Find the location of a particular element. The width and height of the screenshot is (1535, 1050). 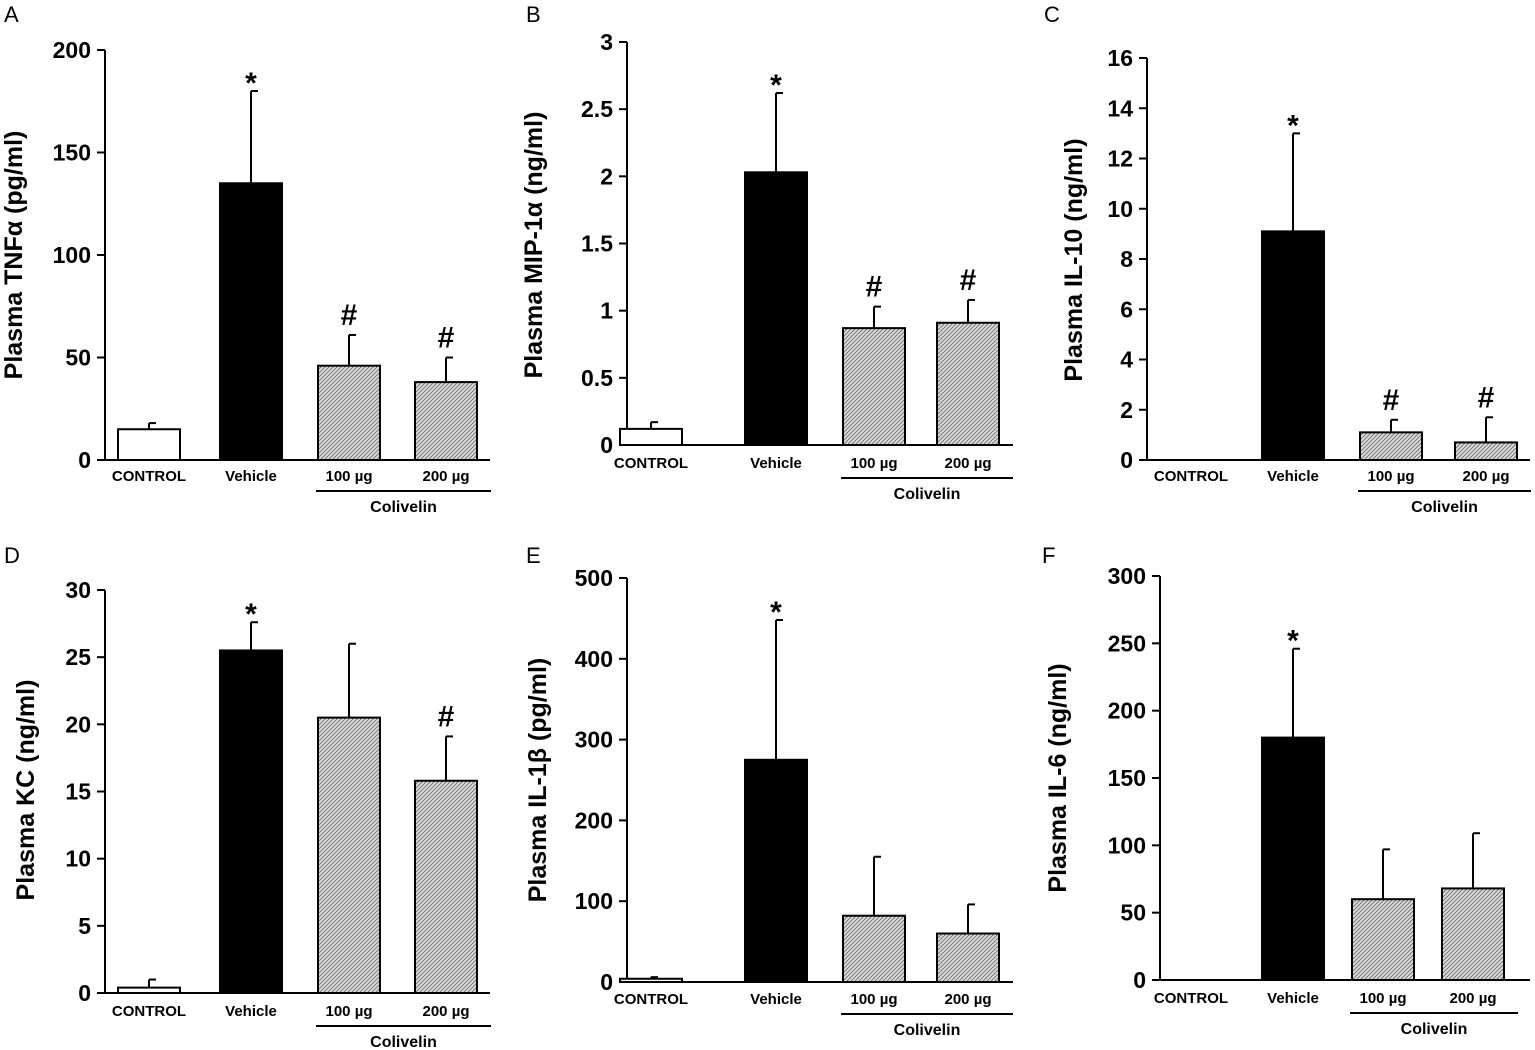

panel-f-category-label-4: 200 µg is located at coordinates (1473, 998).